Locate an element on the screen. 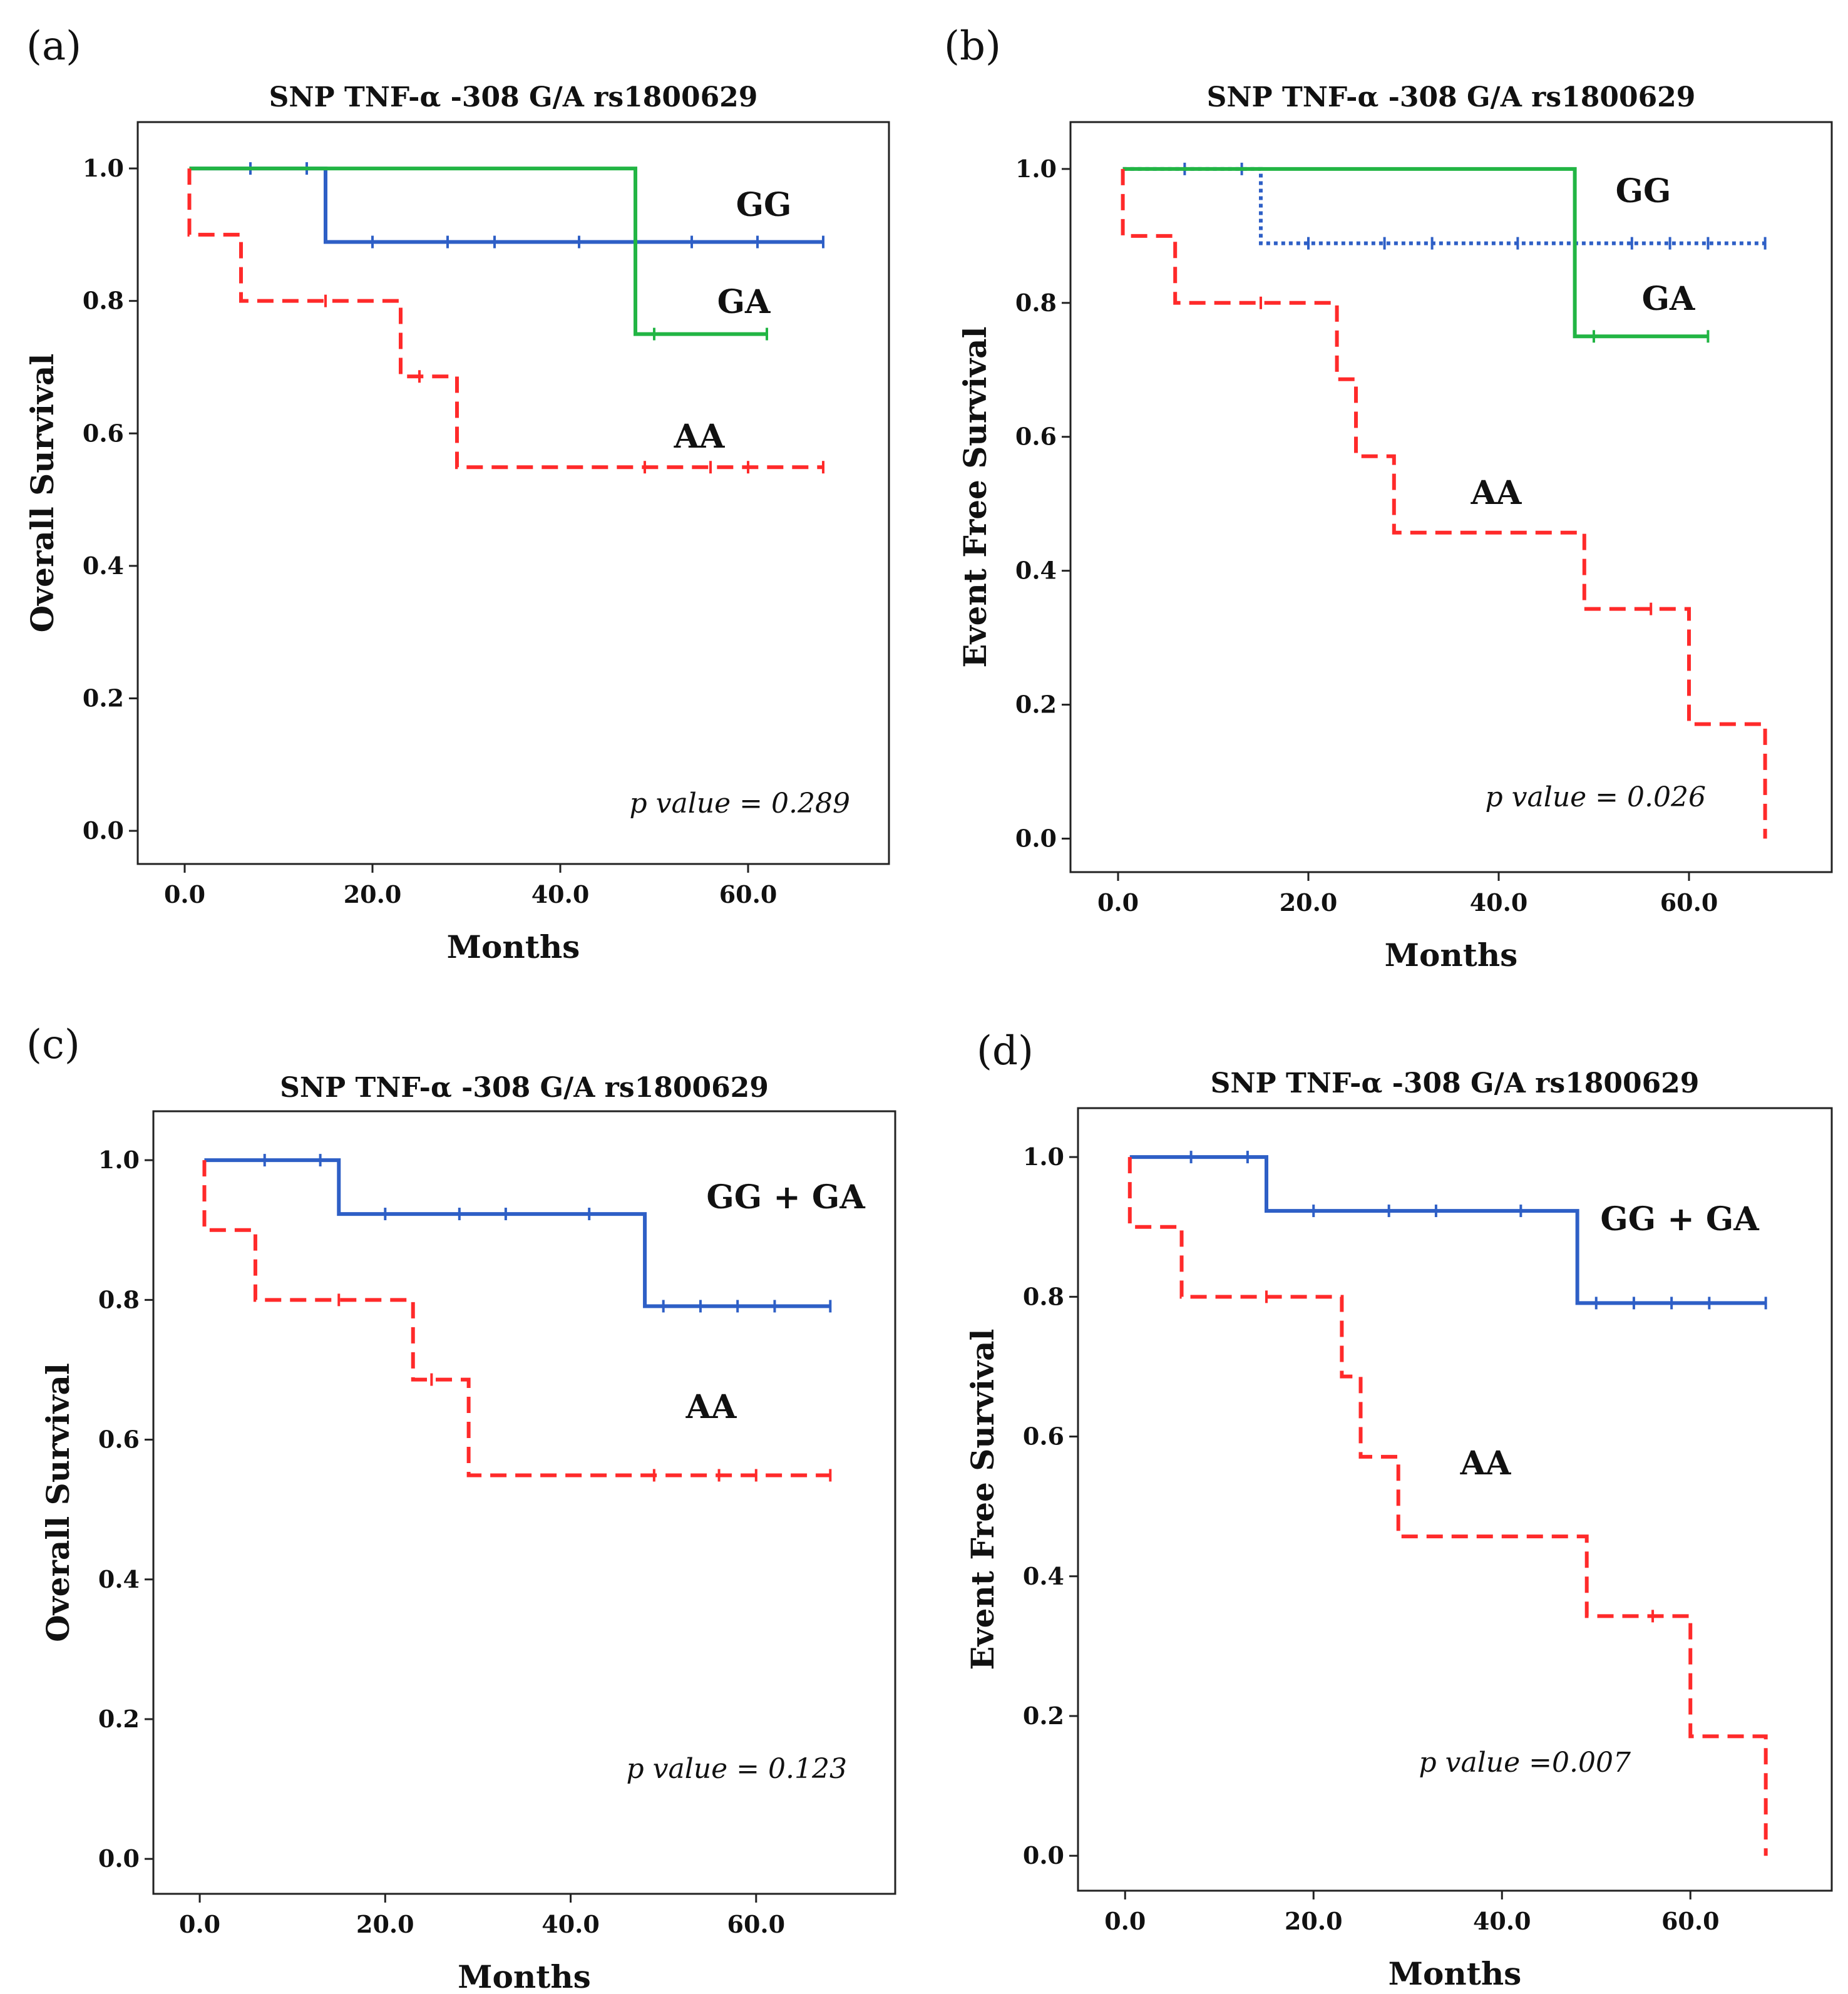 The width and height of the screenshot is (1848, 1994). p-value-annotation: p value = 0.123 is located at coordinates (737, 1769).